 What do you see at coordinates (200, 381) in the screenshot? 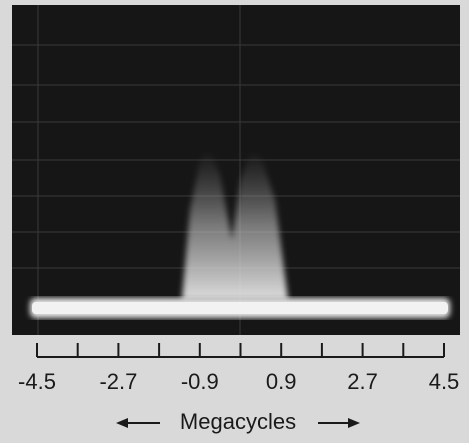
I see `x-tick-label: -0.9` at bounding box center [200, 381].